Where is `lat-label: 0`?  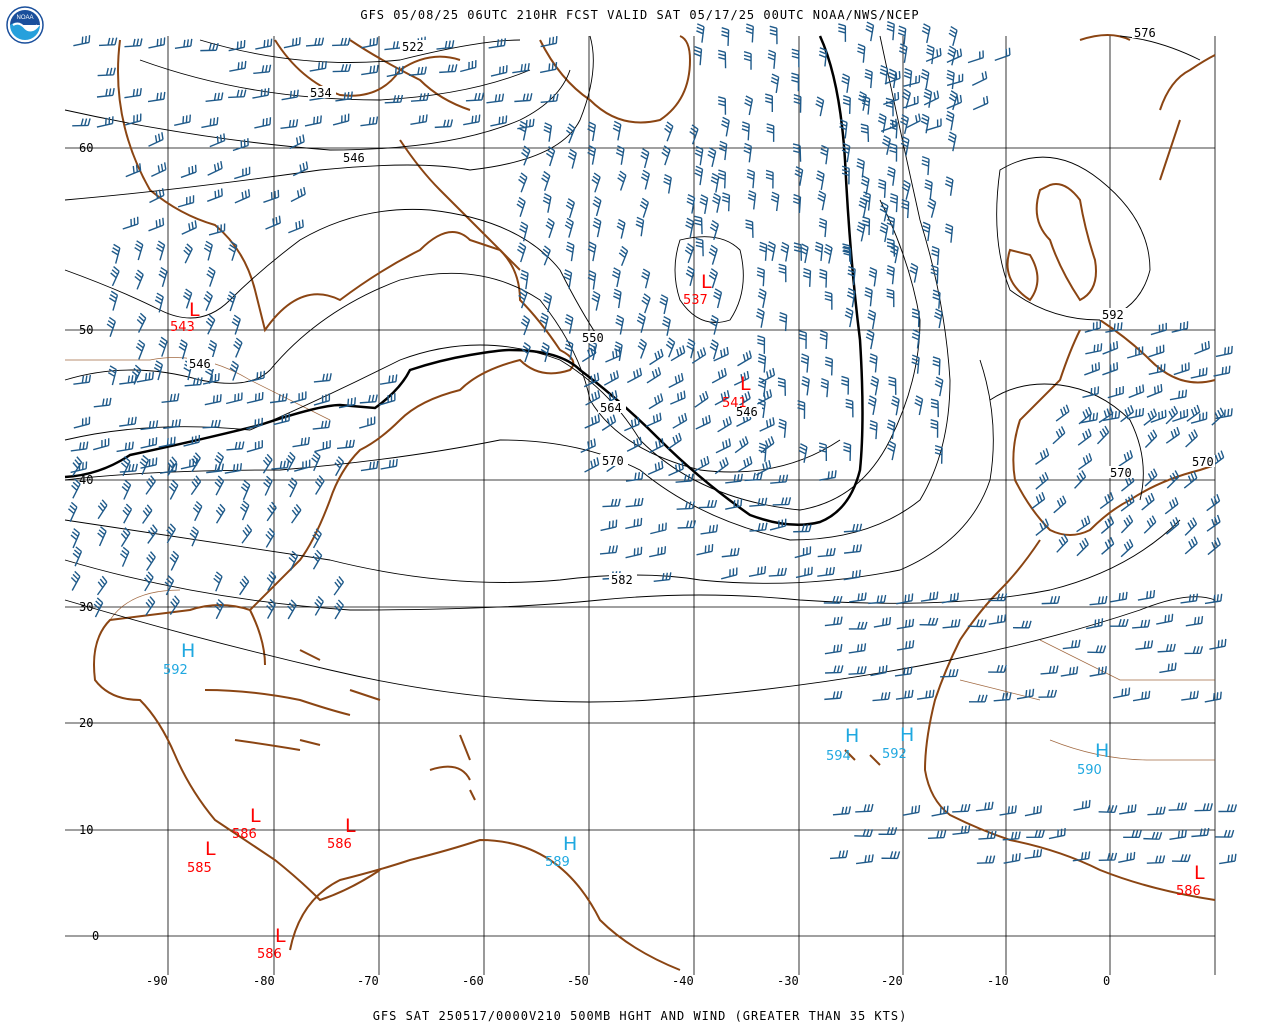 lat-label: 0 is located at coordinates (95, 936).